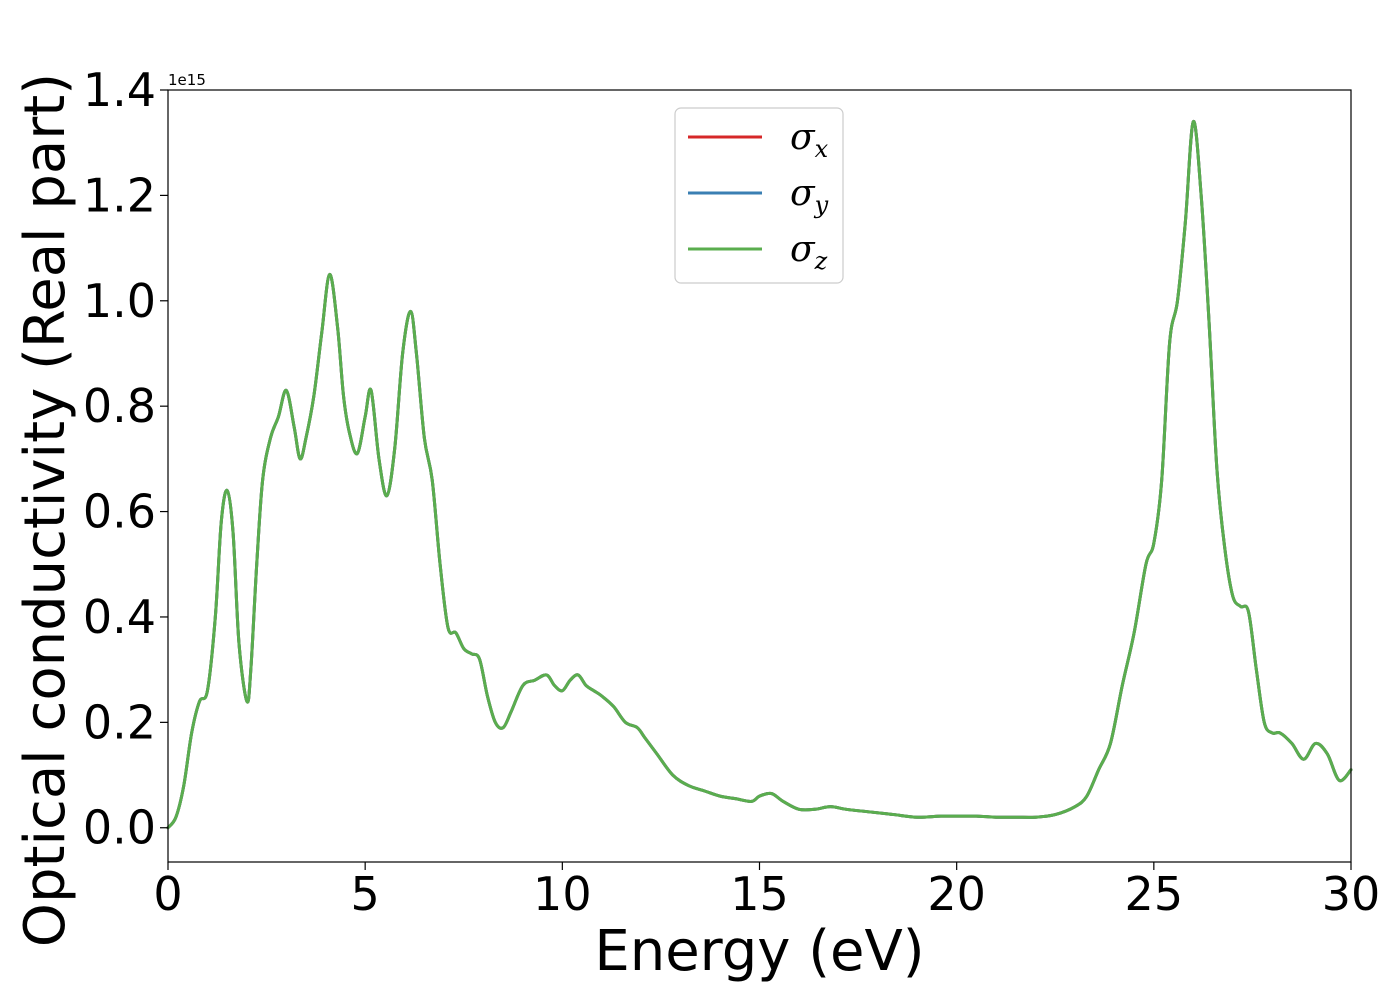  I want to click on y-tick-label: 0.0, so click(119, 828).